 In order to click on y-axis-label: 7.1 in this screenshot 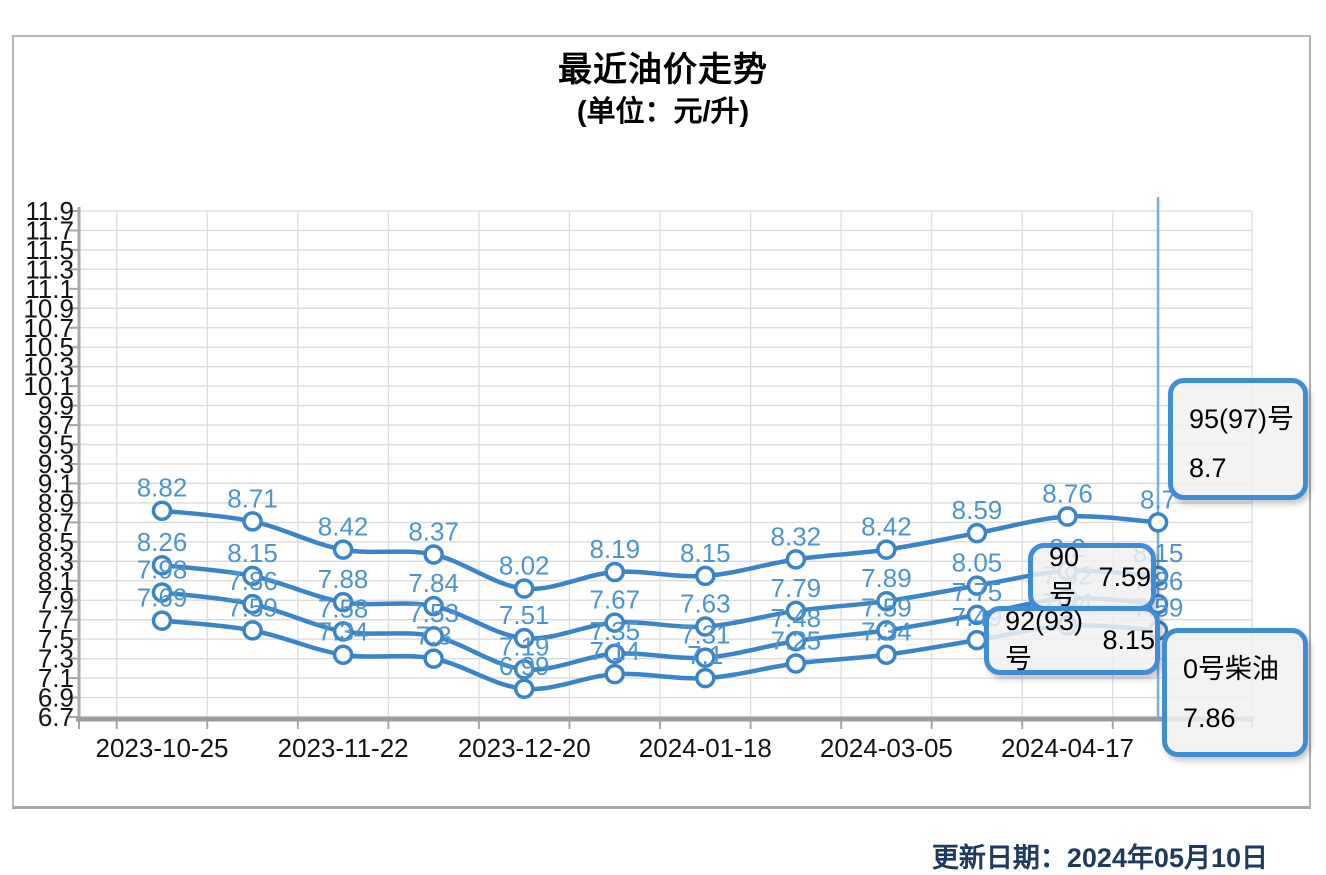, I will do `click(56, 678)`.